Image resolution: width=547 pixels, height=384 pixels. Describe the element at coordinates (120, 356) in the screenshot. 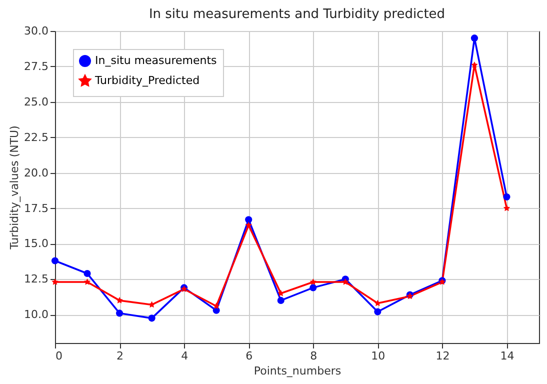

I see `x-tick-label: 2` at that location.